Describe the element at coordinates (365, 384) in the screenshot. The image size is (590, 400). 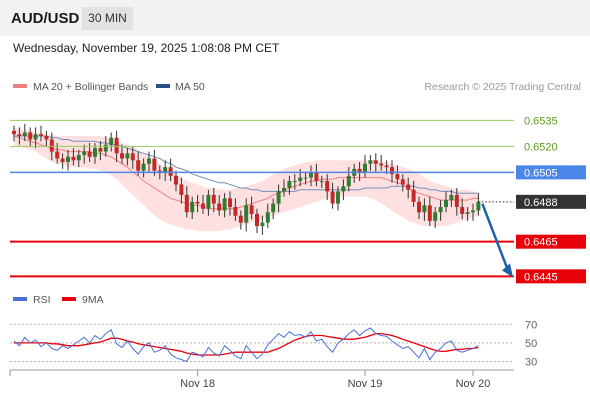
I see `x-tick-label: Nov 19` at that location.